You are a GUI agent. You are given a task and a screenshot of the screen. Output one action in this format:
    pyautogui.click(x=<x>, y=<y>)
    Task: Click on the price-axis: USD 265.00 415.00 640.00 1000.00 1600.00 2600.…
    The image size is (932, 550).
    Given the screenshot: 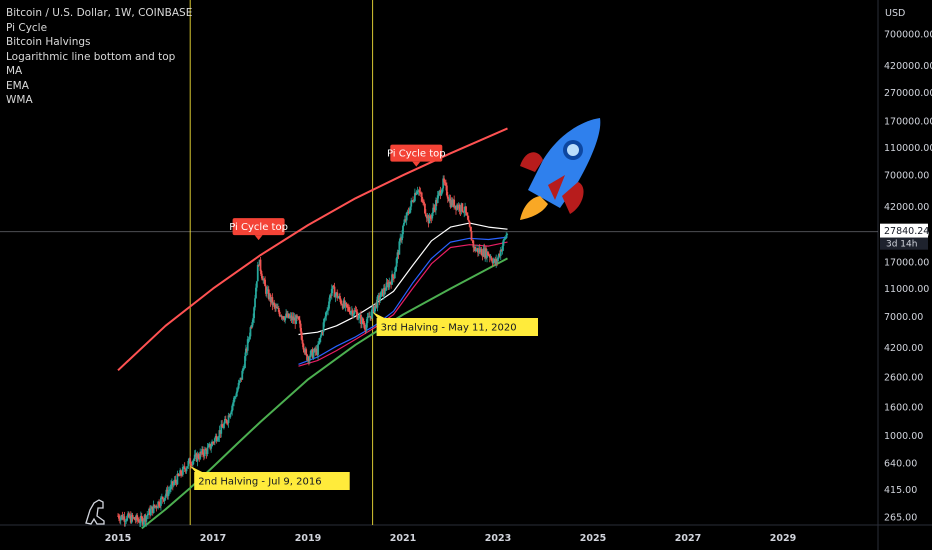 What is the action you would take?
    pyautogui.click(x=906, y=266)
    